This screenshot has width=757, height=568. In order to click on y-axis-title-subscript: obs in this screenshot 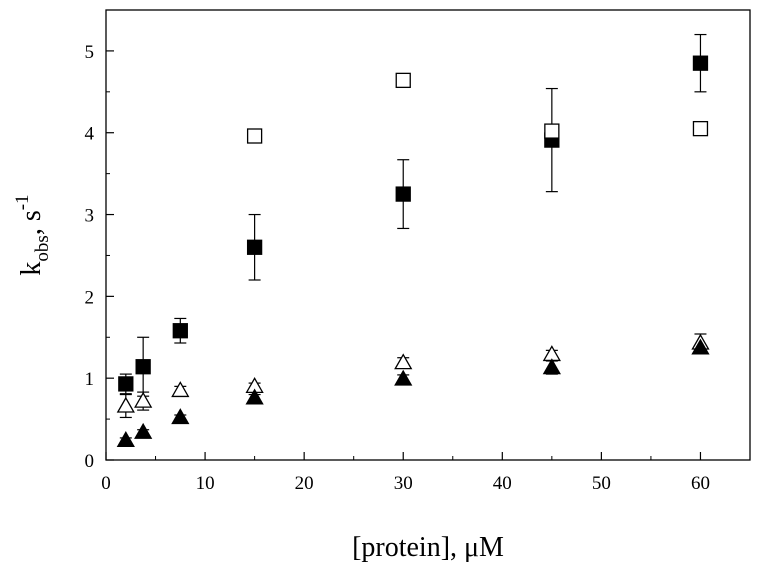, I will do `click(42, 248)`.